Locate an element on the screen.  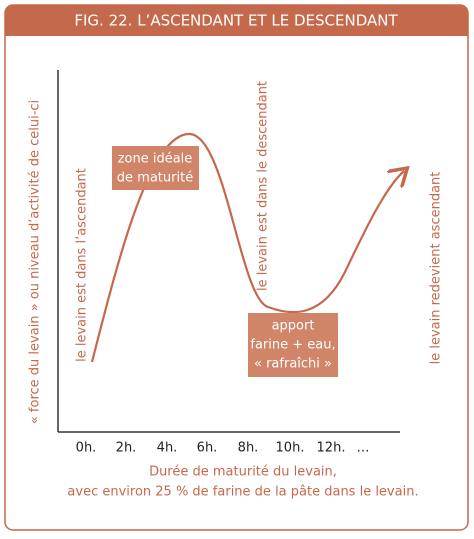
box-text: zone idéale is located at coordinates (155, 159).